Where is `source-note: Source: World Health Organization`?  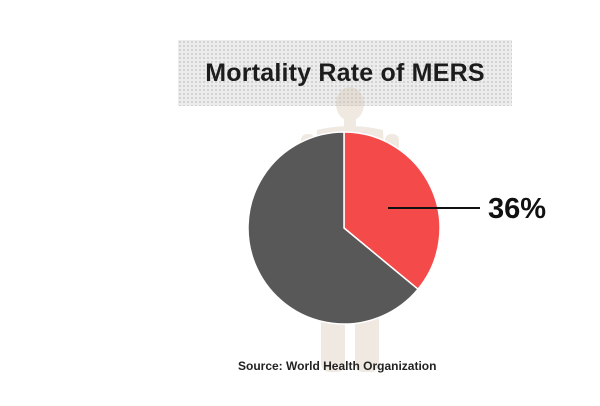
source-note: Source: World Health Organization is located at coordinates (337, 366).